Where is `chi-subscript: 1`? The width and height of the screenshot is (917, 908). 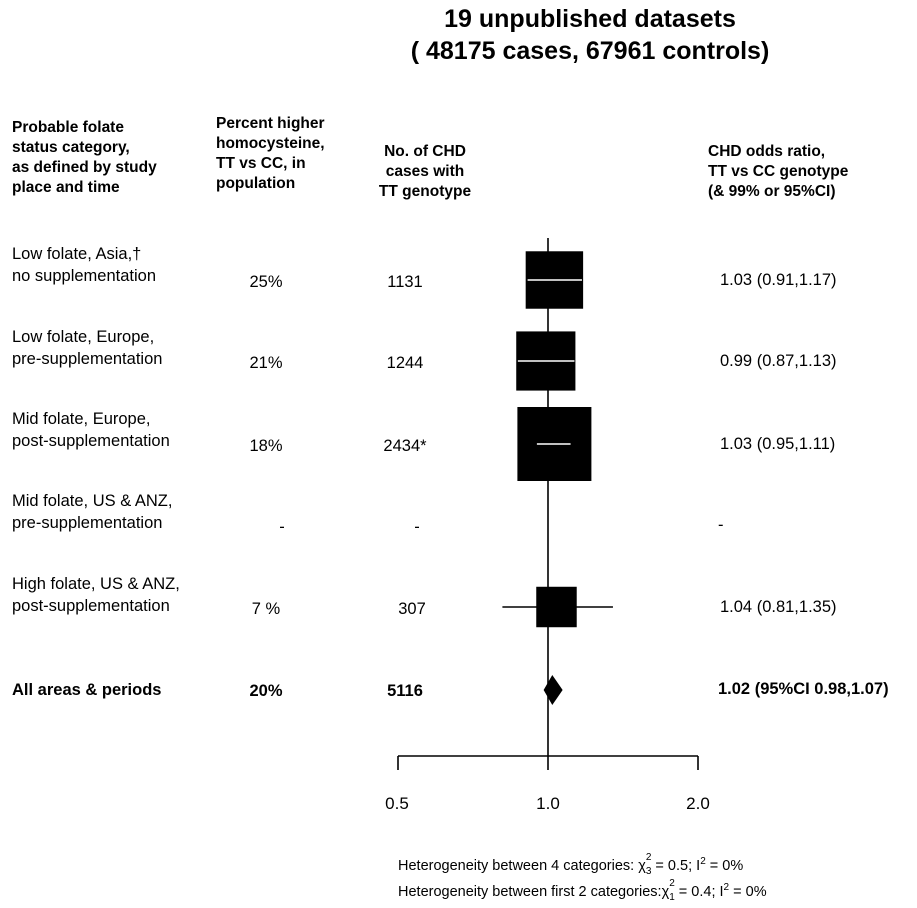
chi-subscript: 1 is located at coordinates (672, 897).